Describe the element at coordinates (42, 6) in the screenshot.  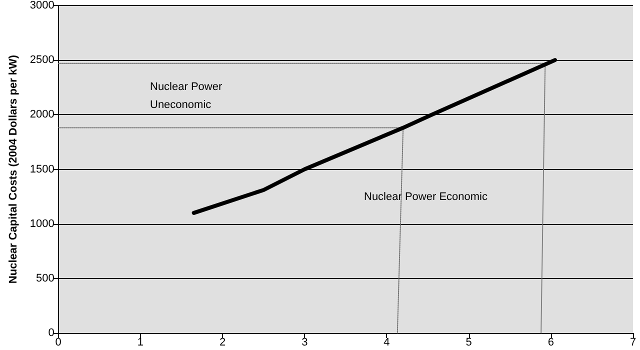
I see `y-tick-label: 3000` at that location.